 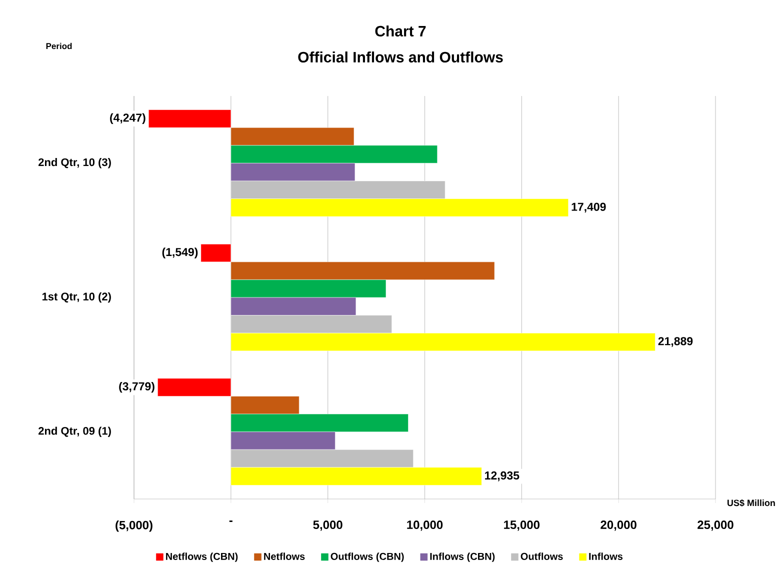 What do you see at coordinates (284, 556) in the screenshot?
I see `legend-label: Netflows` at bounding box center [284, 556].